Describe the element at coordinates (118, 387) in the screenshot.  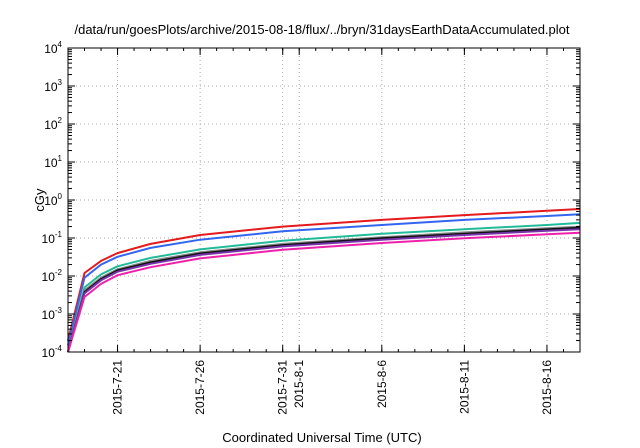
I see `x-tick-label: 2015-7-21` at that location.